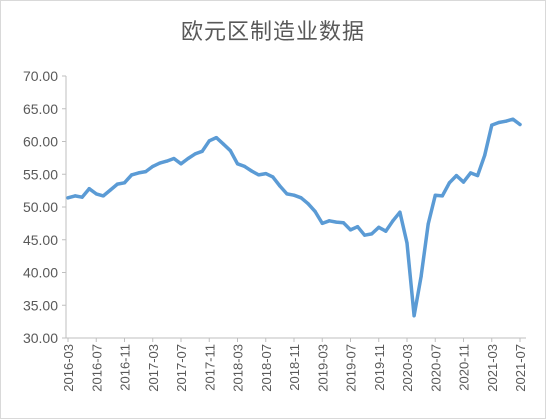 The image size is (546, 419). I want to click on y-tick-label: 40.00, so click(40, 273).